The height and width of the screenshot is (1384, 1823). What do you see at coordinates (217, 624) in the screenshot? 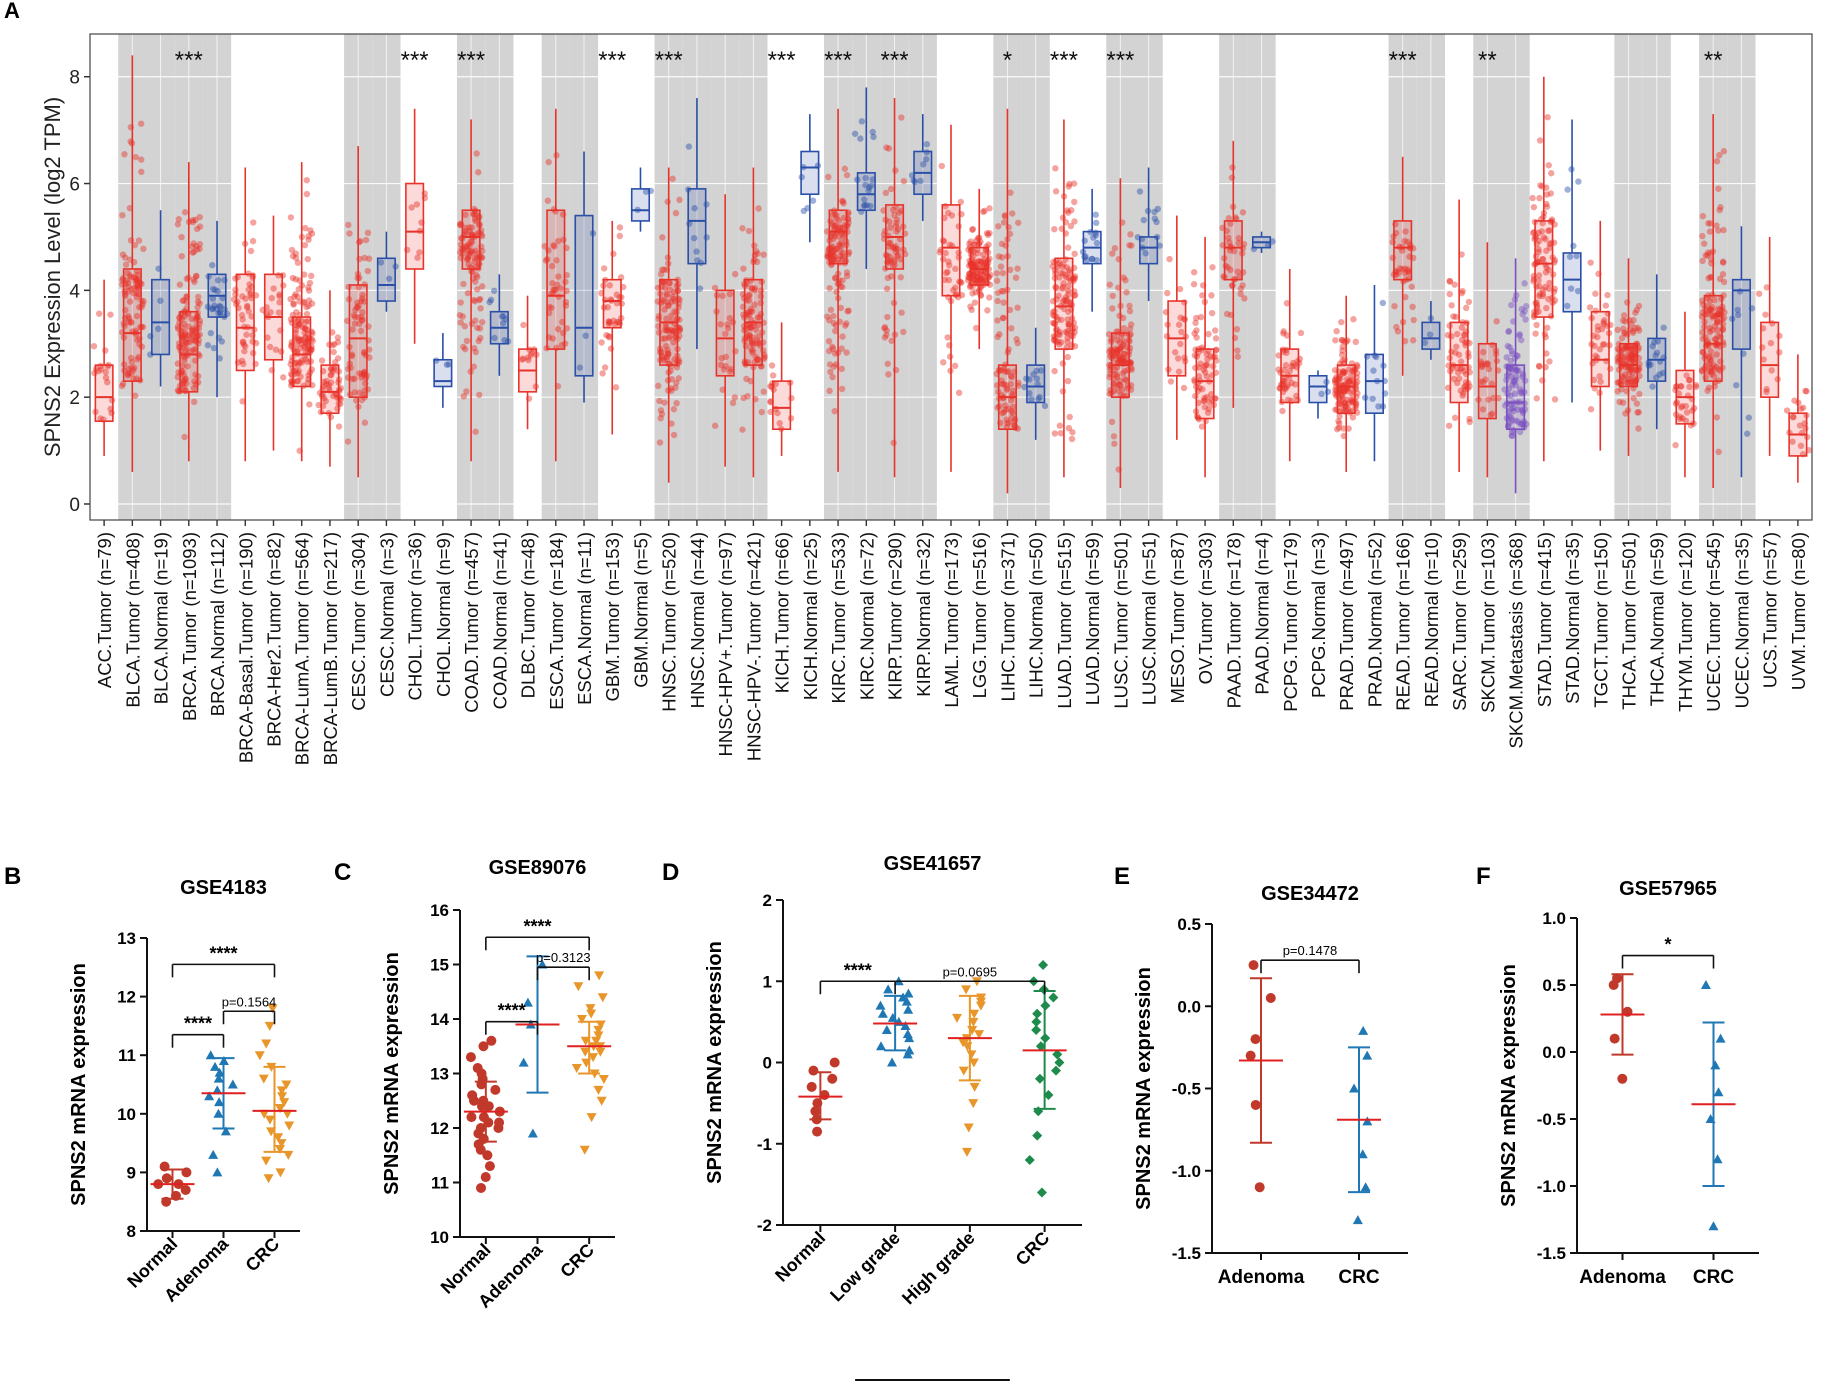
I see `x-tick-label: BRCA.Normal (n=112)` at bounding box center [217, 624].